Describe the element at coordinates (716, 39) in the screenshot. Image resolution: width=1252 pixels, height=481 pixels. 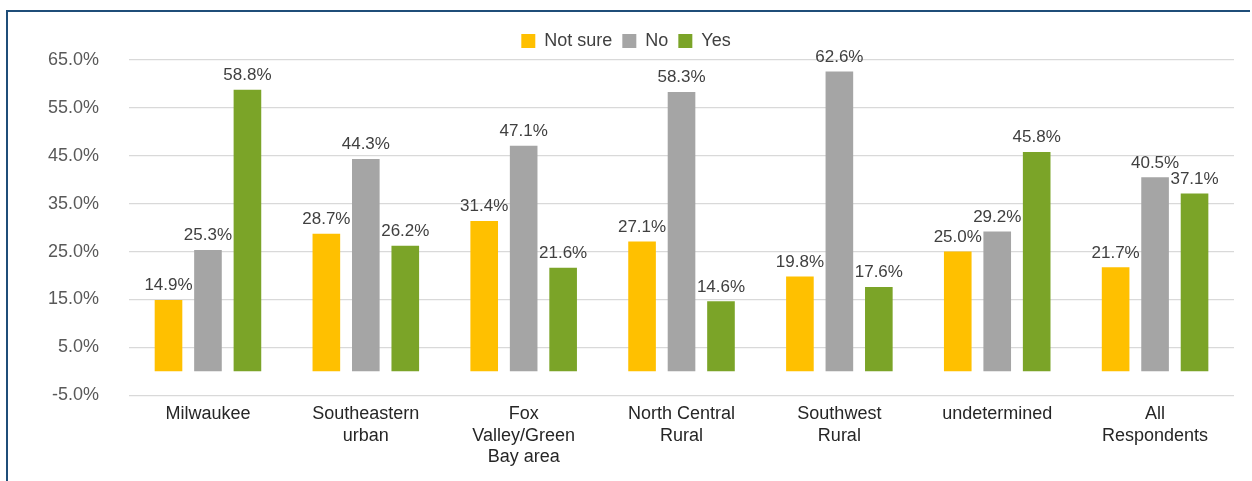
I see `legend-label: Yes` at that location.